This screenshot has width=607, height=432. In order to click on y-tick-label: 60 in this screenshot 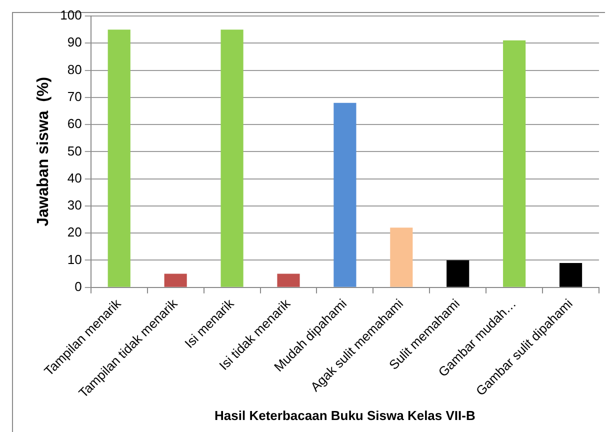, I will do `click(74, 124)`.